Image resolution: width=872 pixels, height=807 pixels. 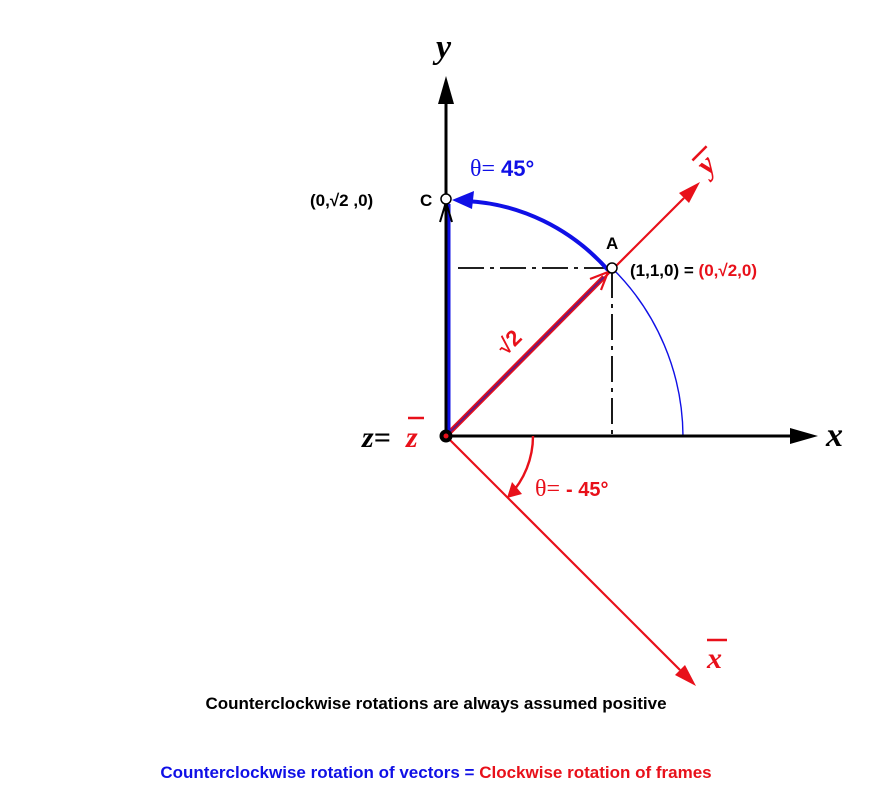 What do you see at coordinates (689, 192) in the screenshot?
I see `y-bar-arrowhead` at bounding box center [689, 192].